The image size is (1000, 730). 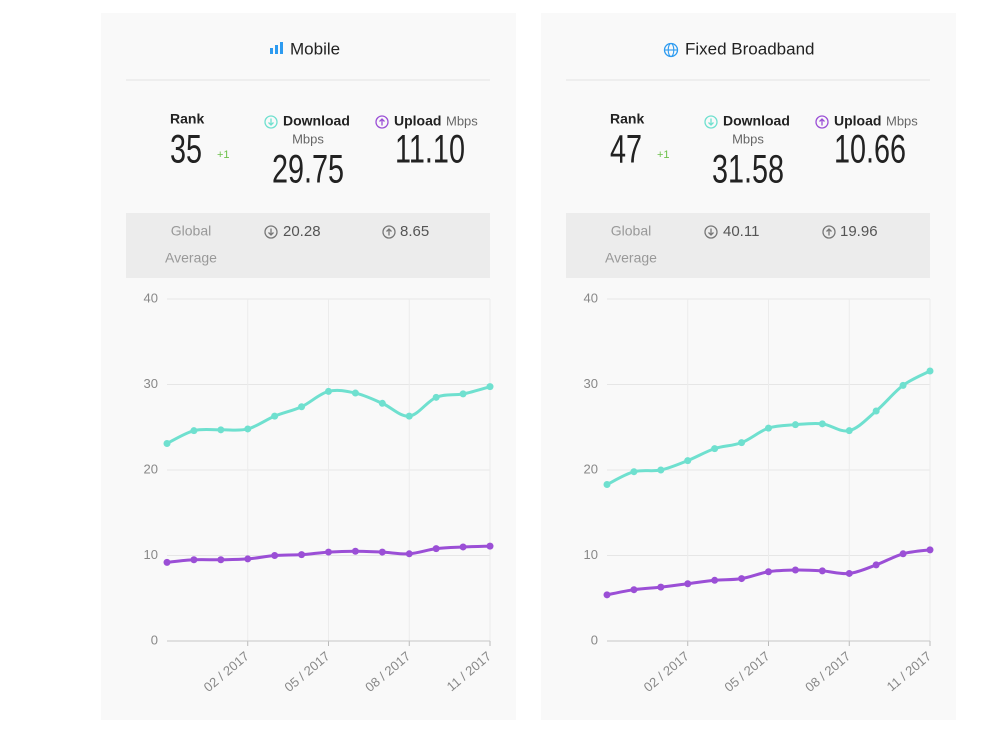 I want to click on upload-value: 11.10, so click(x=430, y=149).